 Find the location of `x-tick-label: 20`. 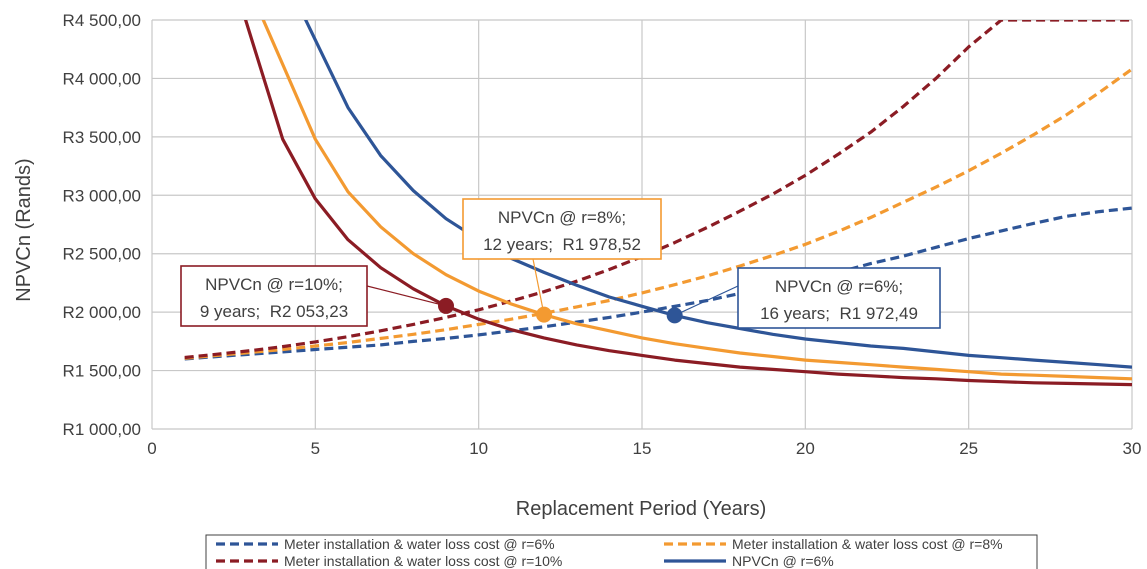

x-tick-label: 20 is located at coordinates (805, 448).